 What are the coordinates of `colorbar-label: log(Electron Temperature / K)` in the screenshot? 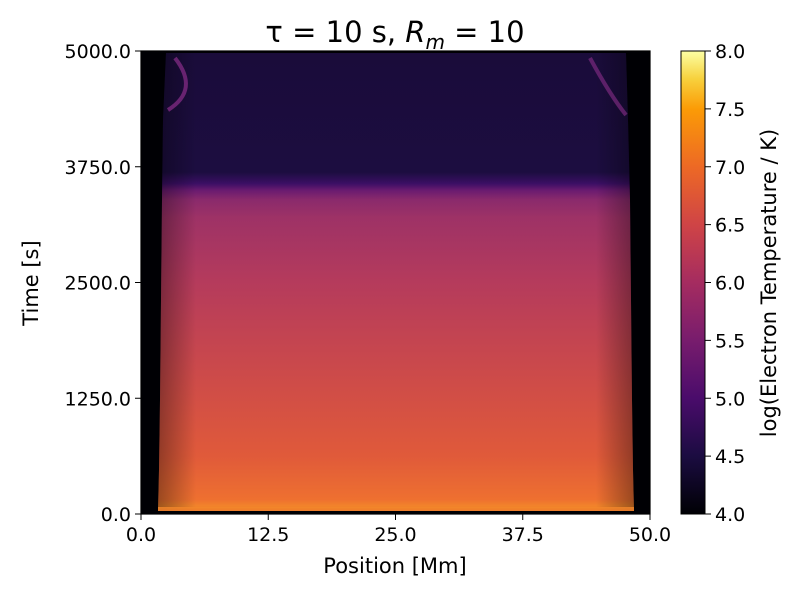 It's located at (769, 283).